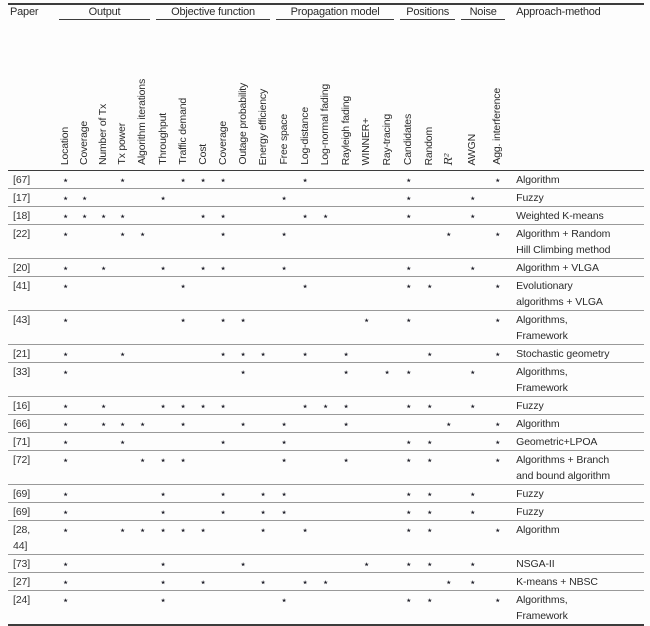 This screenshot has height=626, width=650. Describe the element at coordinates (387, 98) in the screenshot. I see `column-header-ray-tracing: Ray-tracing` at that location.